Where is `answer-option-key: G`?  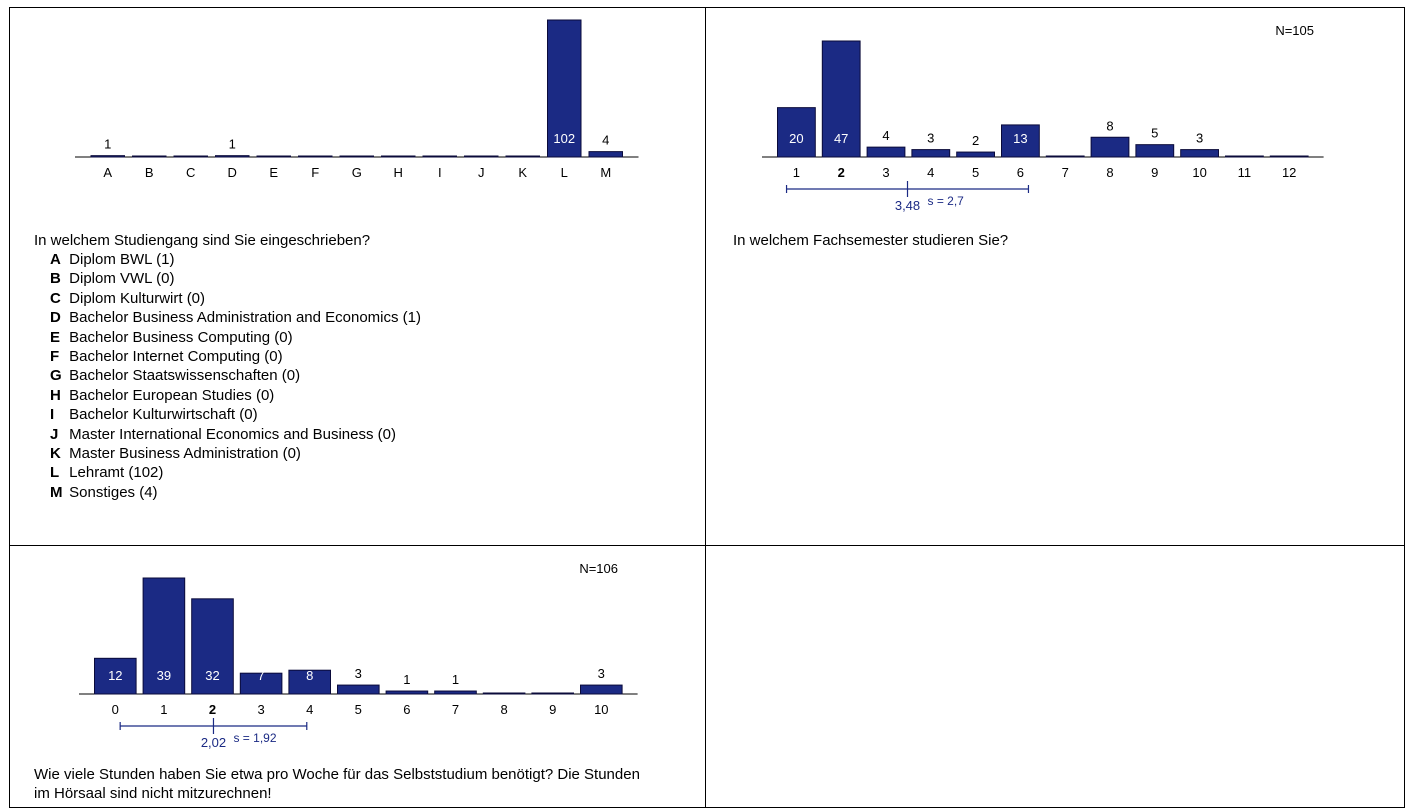
answer-option-key: G is located at coordinates (56, 376).